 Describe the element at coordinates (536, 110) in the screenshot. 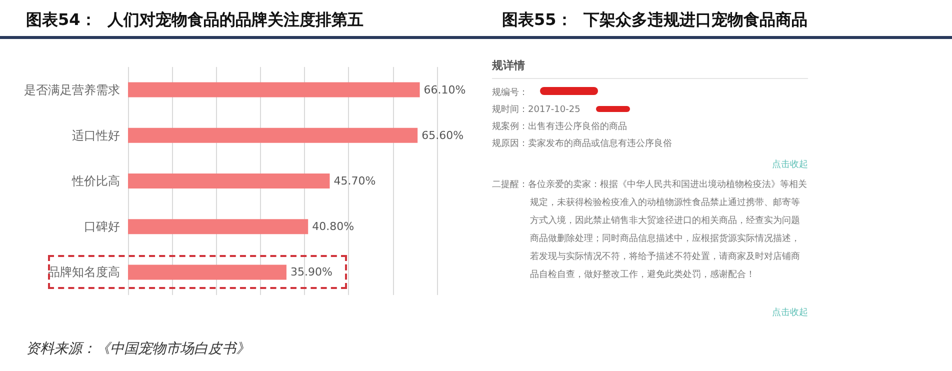

I see `text: 规时间：2017-10-25` at that location.